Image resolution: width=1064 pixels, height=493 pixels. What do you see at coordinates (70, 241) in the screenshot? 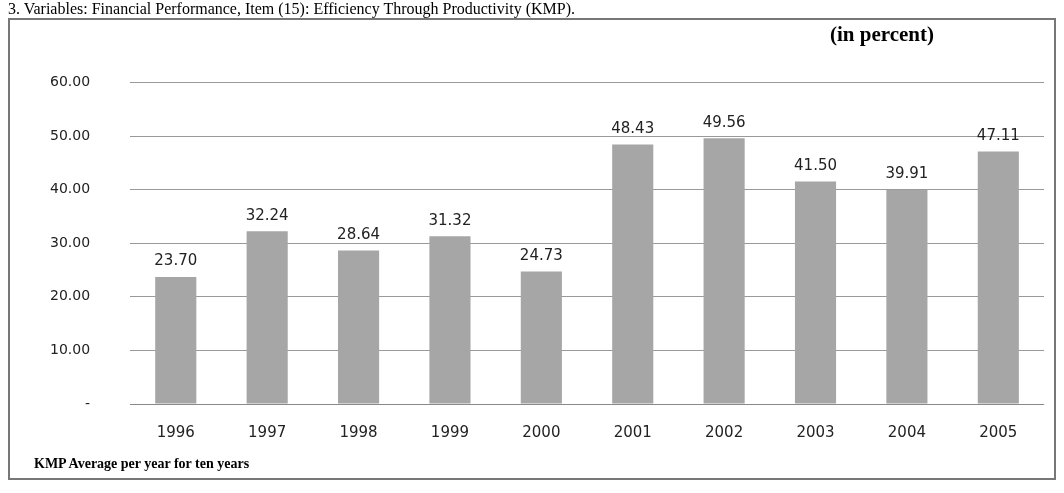
I see `y-tick-label: 30.00` at bounding box center [70, 241].